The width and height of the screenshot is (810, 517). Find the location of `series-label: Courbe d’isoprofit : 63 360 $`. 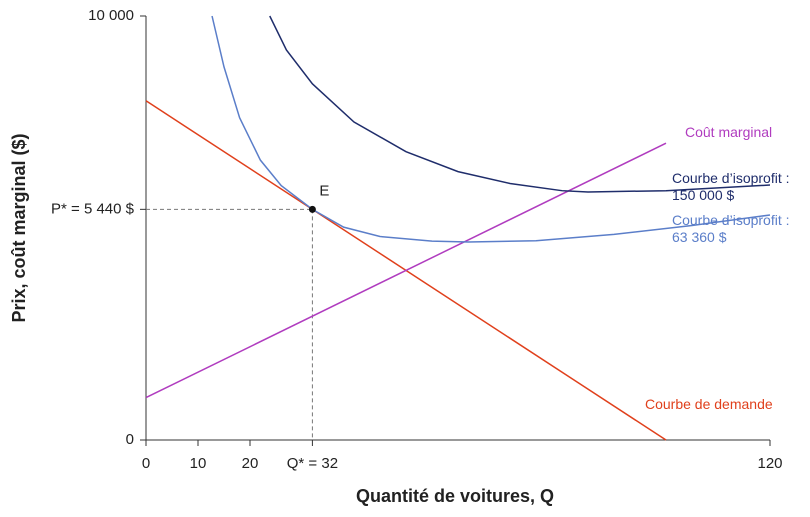

series-label: Courbe d’isoprofit : 63 360 $ is located at coordinates (731, 228).